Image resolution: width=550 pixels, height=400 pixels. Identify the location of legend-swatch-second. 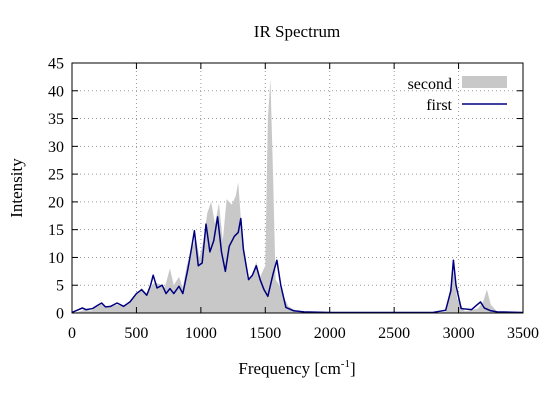
(484, 82).